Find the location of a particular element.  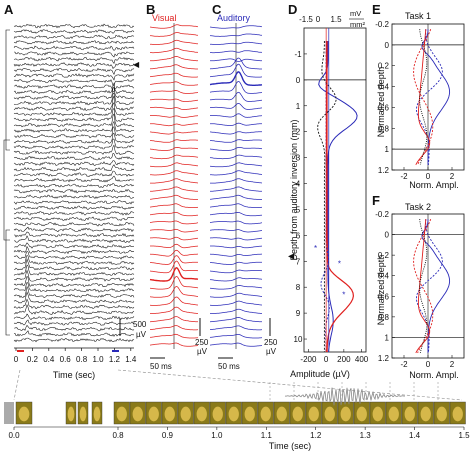

panelE-visual-csd is located at coordinates (423, 97).